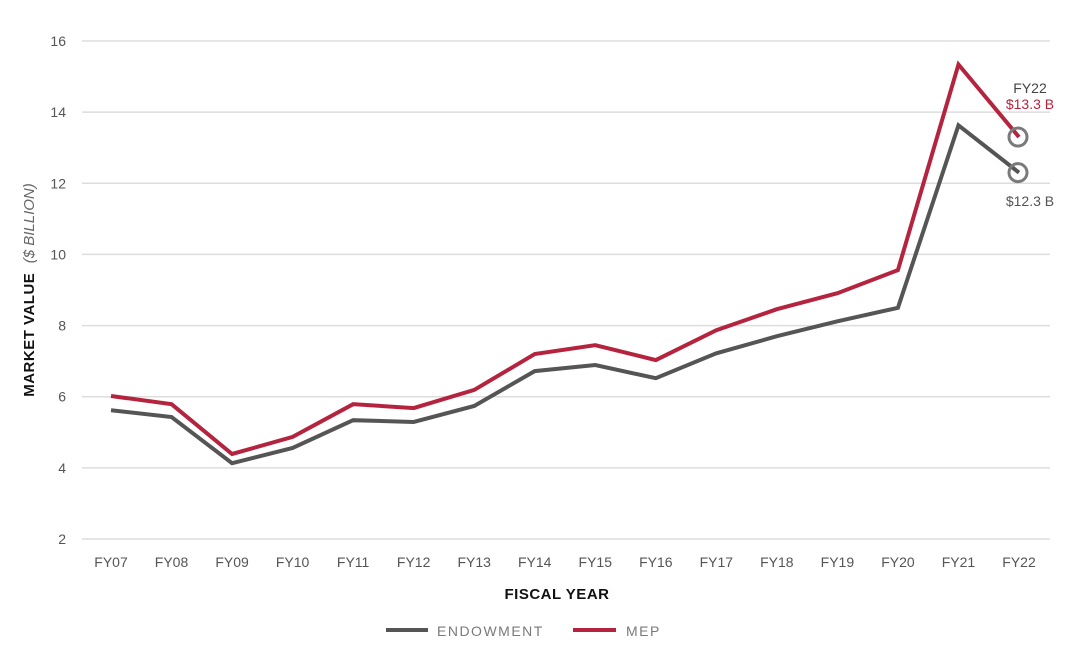 This screenshot has height=660, width=1080. I want to click on endpoint-markers, so click(1018, 155).